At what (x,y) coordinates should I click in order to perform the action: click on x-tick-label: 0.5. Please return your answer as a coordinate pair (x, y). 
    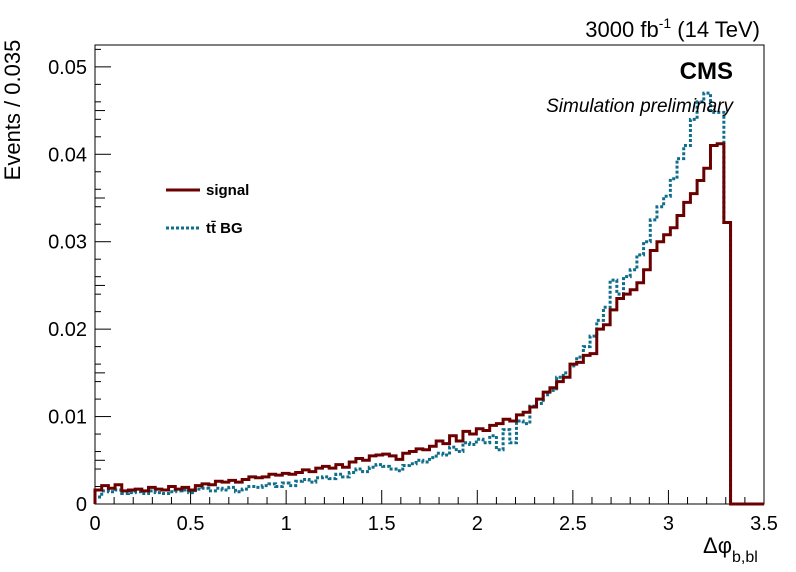
    Looking at the image, I should click on (191, 524).